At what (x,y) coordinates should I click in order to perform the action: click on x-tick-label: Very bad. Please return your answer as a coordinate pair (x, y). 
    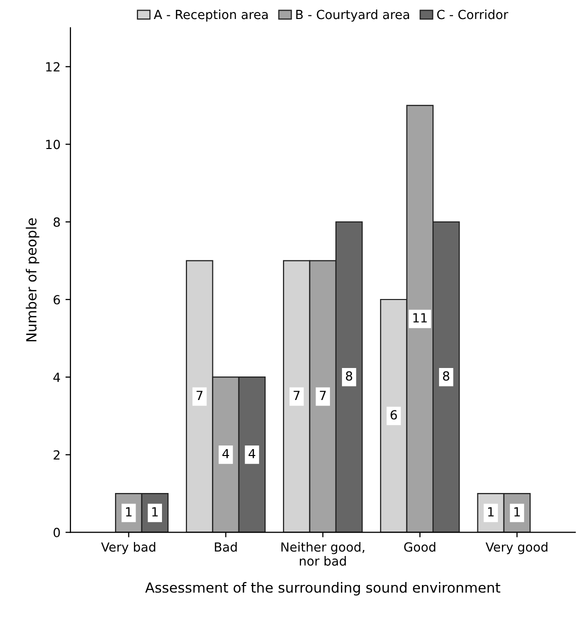
    Looking at the image, I should click on (128, 548).